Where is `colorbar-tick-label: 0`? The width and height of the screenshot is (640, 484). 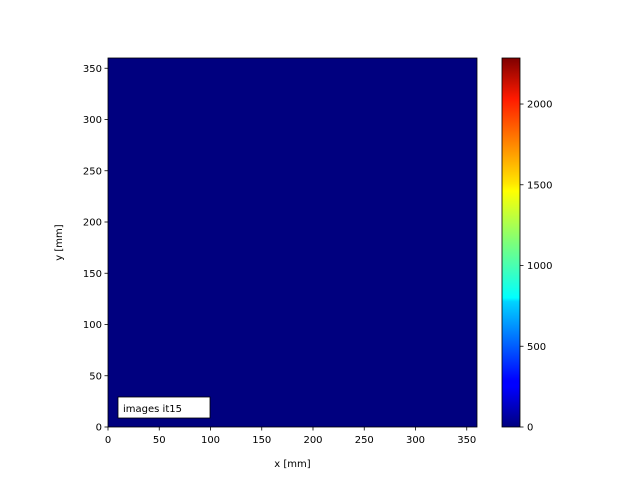
colorbar-tick-label: 0 is located at coordinates (530, 428).